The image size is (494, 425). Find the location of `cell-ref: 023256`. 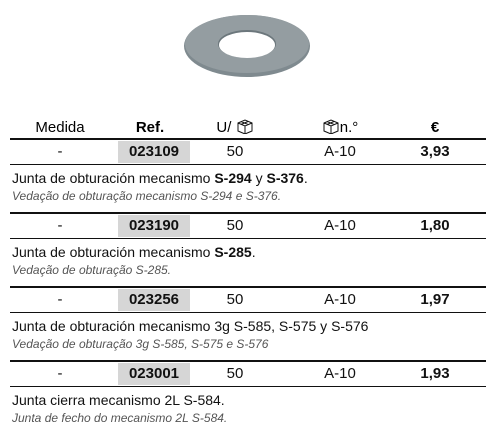

cell-ref: 023256 is located at coordinates (154, 300).